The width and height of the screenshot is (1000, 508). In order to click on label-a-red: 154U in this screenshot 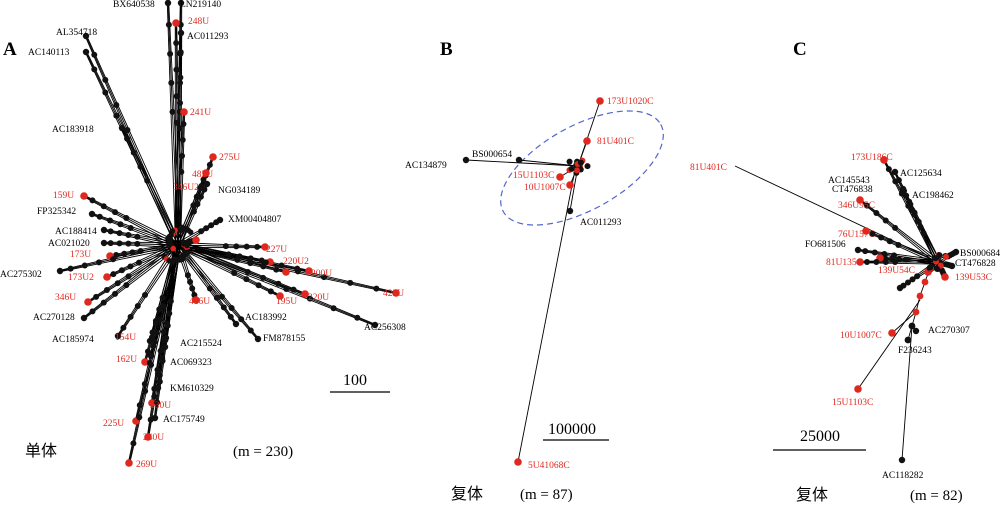, I will do `click(125, 338)`.